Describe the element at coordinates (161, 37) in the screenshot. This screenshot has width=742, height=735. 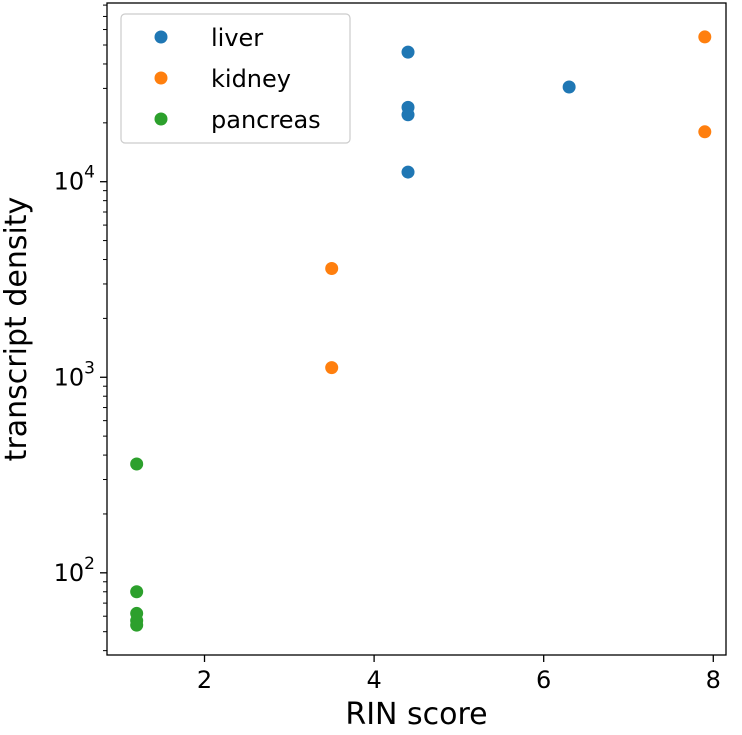
I see `legend-marker-liver` at that location.